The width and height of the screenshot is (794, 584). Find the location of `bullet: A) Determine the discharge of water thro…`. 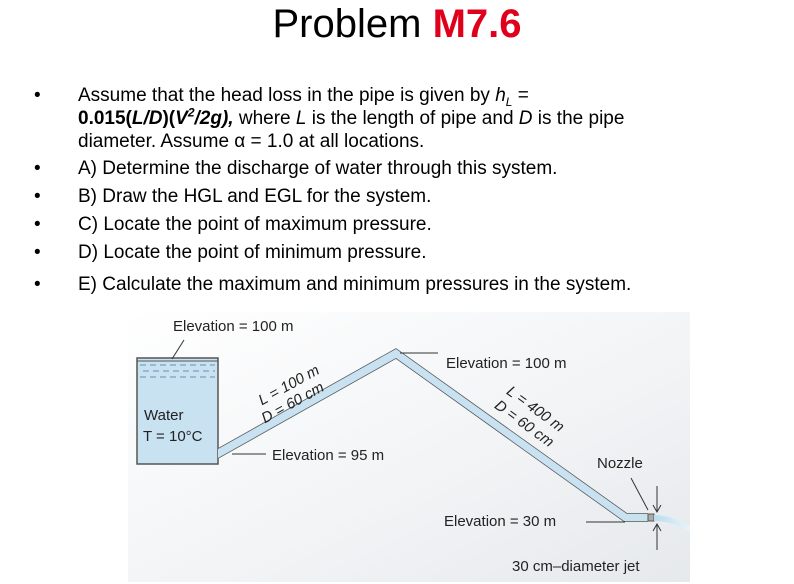

bullet: A) Determine the discharge of water thro… is located at coordinates (295, 168).